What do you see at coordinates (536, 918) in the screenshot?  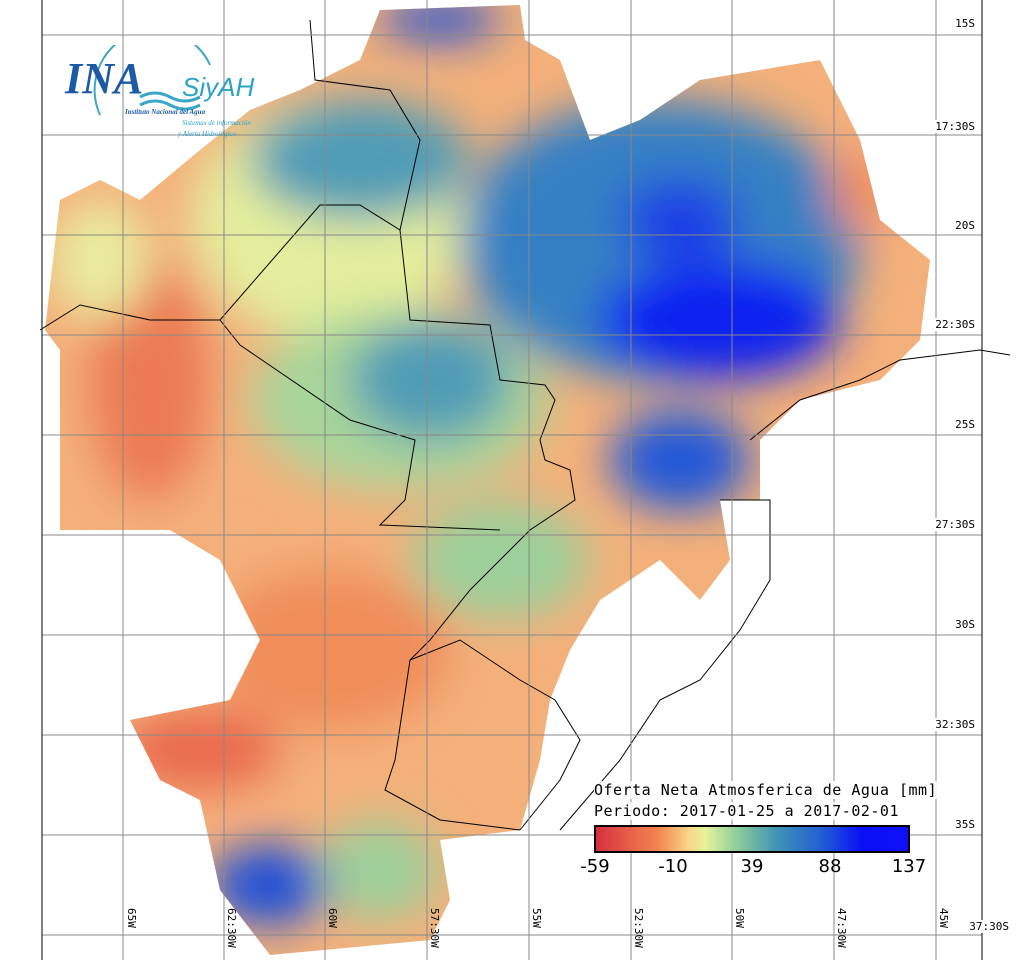 I see `lon-label: 55W` at bounding box center [536, 918].